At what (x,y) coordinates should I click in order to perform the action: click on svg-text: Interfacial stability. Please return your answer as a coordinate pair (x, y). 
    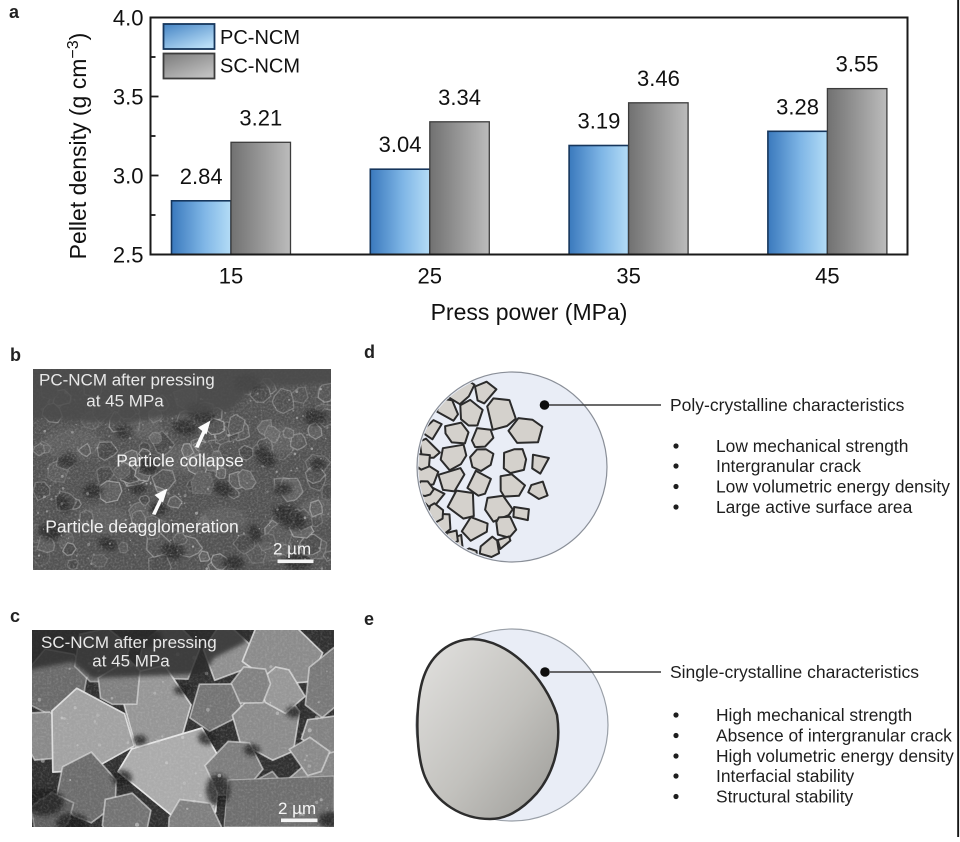
    Looking at the image, I should click on (785, 776).